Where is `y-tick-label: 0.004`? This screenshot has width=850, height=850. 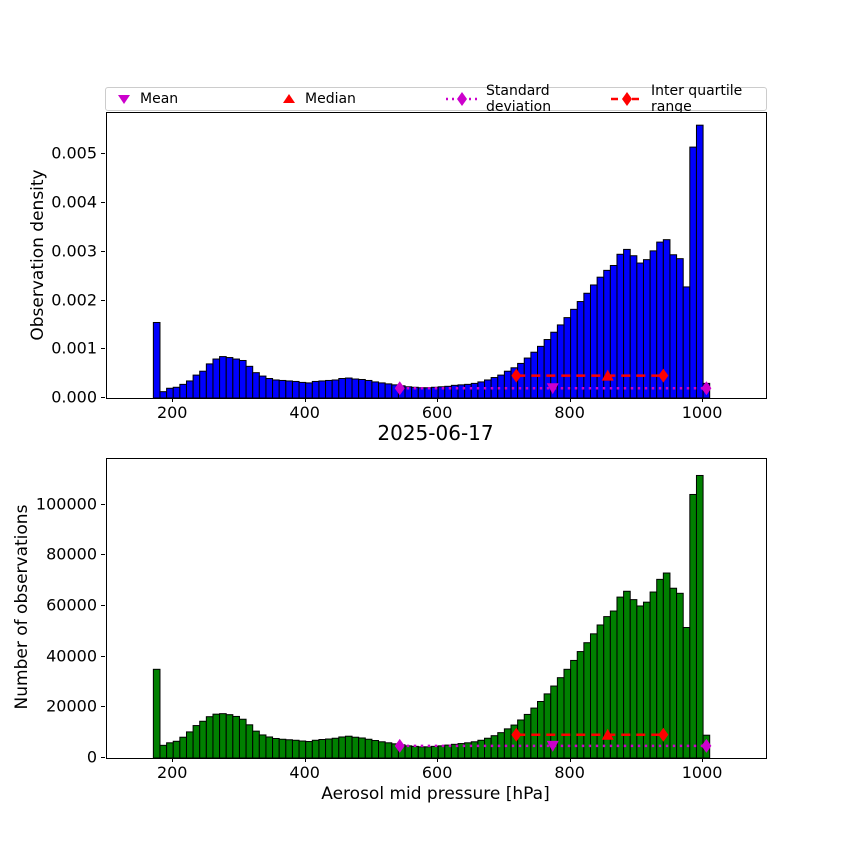 y-tick-label: 0.004 is located at coordinates (74, 202).